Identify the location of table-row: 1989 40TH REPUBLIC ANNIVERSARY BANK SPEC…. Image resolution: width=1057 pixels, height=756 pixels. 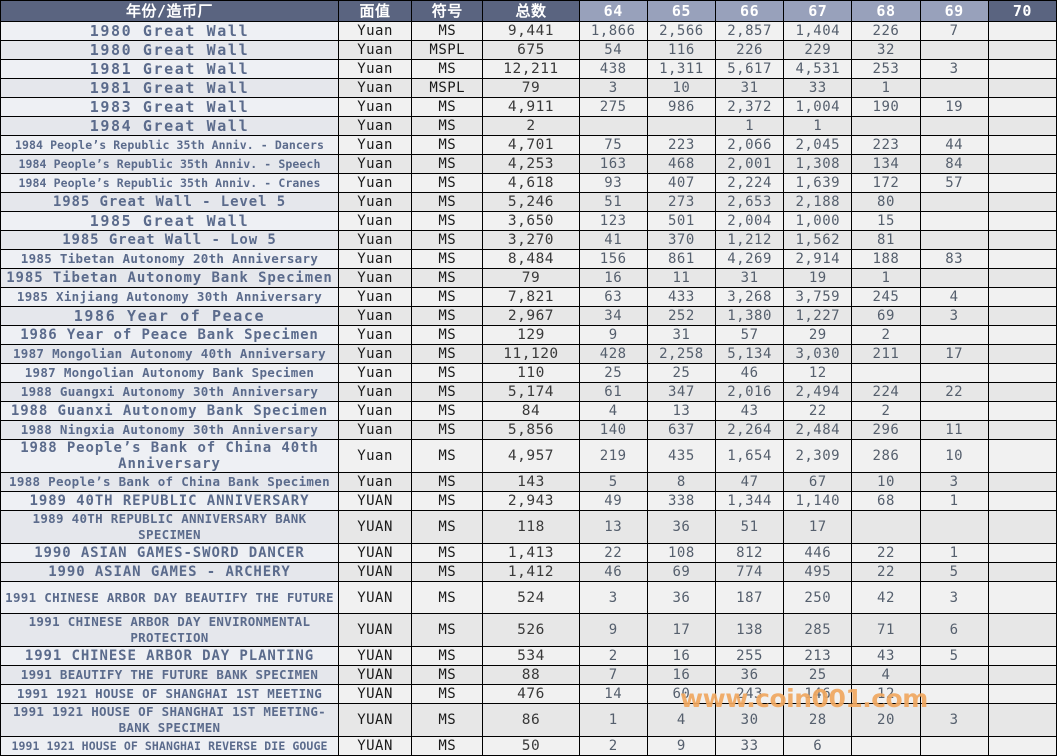
(528, 527).